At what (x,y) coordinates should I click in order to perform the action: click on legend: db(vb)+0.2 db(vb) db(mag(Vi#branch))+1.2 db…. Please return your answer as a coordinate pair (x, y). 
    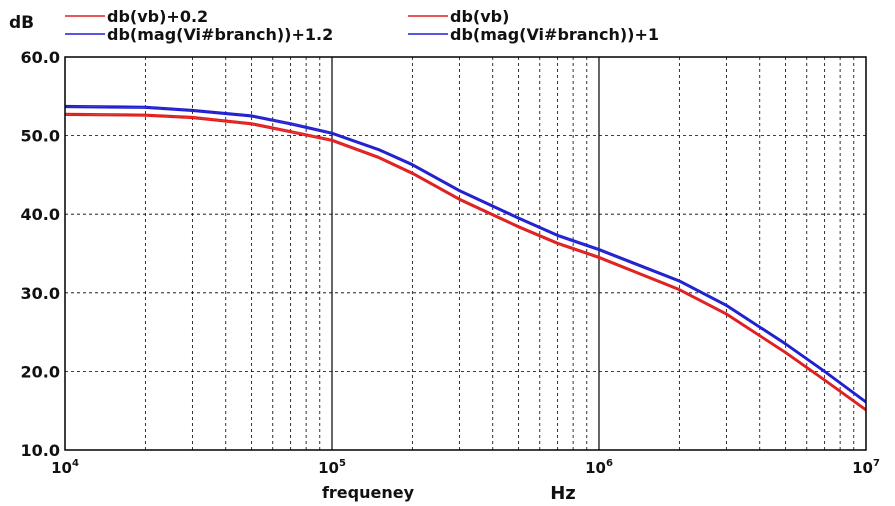
    Looking at the image, I should click on (362, 25).